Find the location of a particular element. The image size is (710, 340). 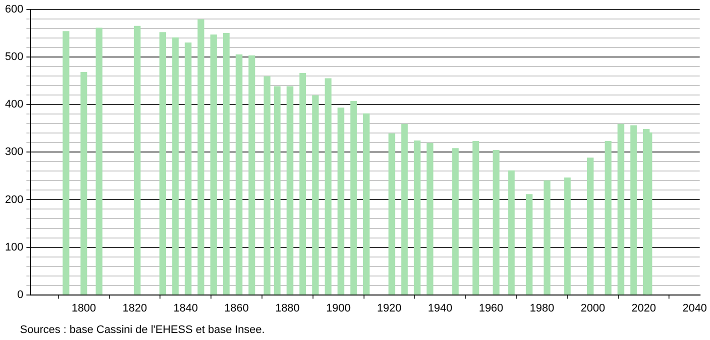

x-tick-label: 1800 is located at coordinates (84, 308).